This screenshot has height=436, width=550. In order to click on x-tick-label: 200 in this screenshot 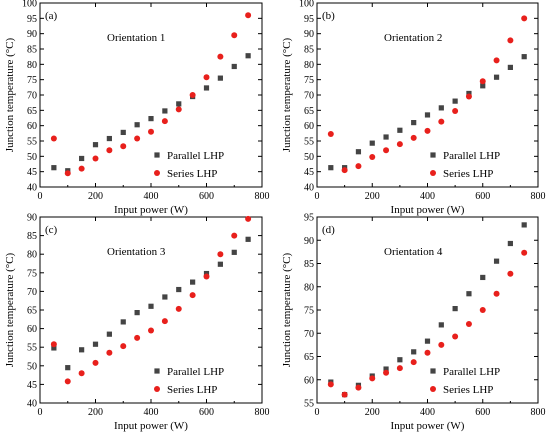, I will do `click(95, 196)`.